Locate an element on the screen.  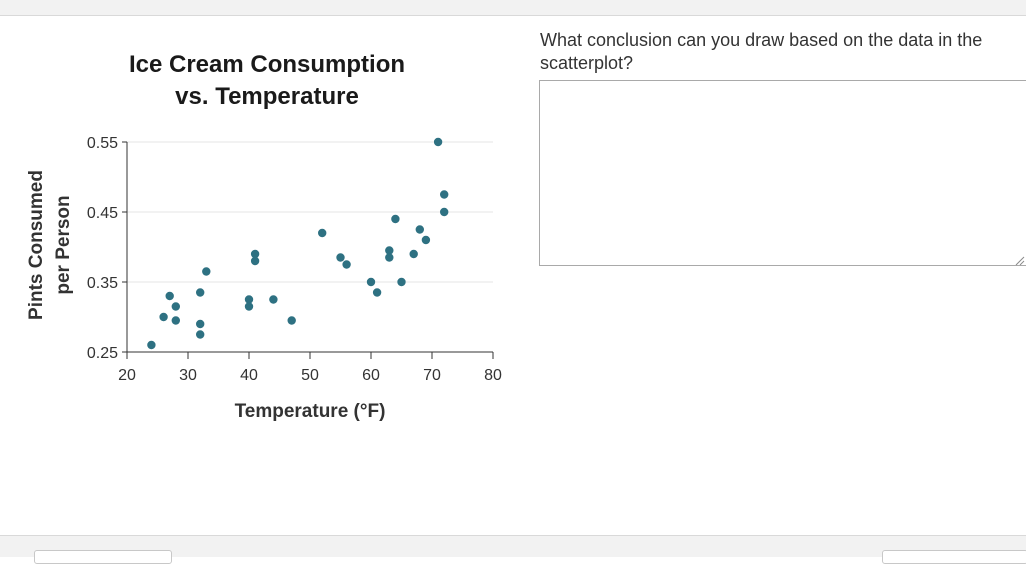
x-tick-label-5: 70 is located at coordinates (432, 375).